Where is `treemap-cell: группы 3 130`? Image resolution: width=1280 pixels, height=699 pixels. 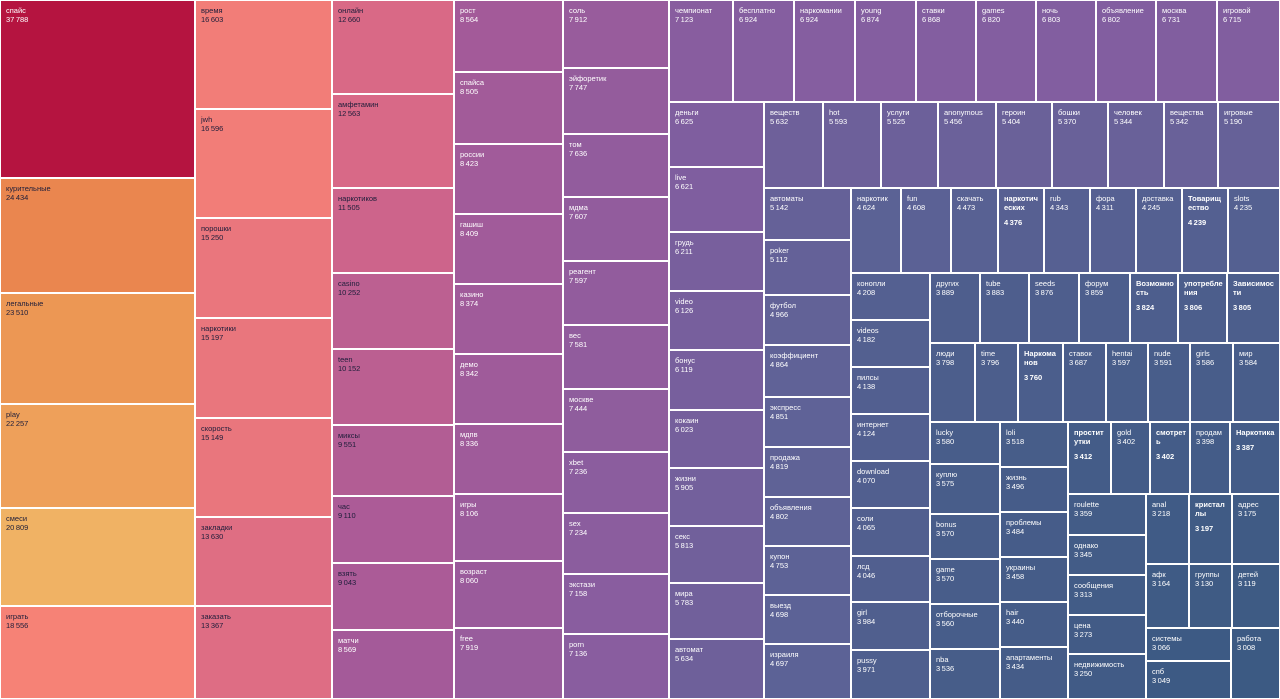 treemap-cell: группы 3 130 is located at coordinates (1210, 596).